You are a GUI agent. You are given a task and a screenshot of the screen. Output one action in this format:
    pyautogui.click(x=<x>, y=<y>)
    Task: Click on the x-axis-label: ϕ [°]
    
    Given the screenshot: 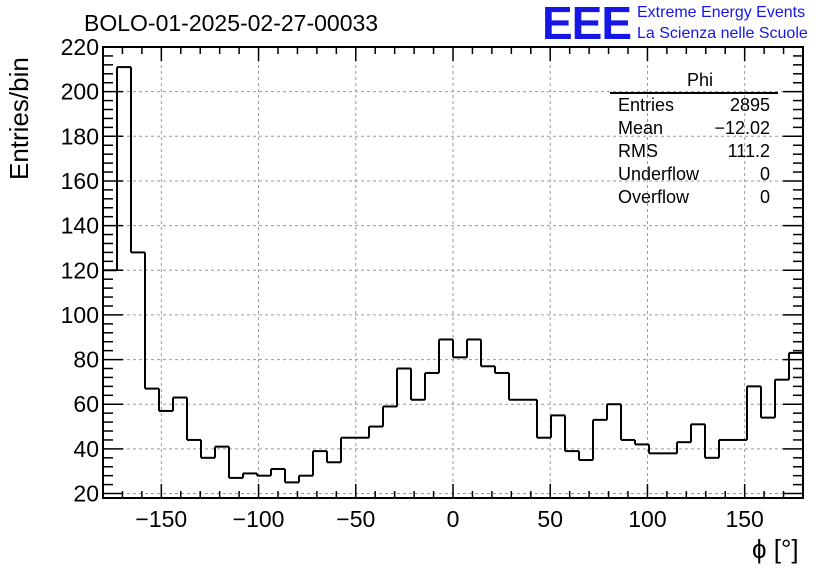 What is the action you would take?
    pyautogui.click(x=775, y=549)
    